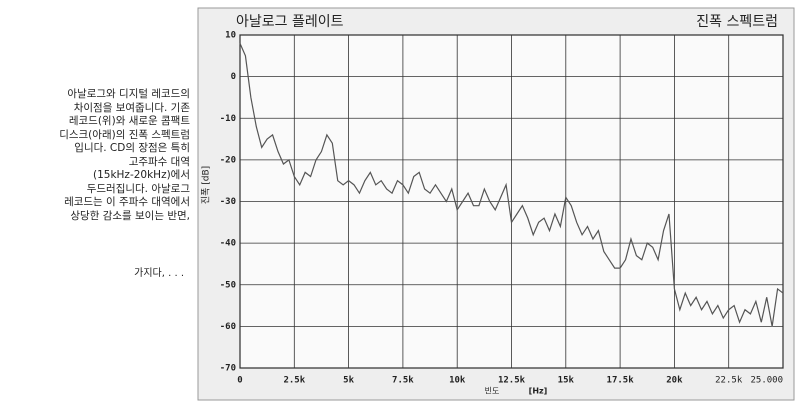  What do you see at coordinates (228, 327) in the screenshot?
I see `y-tick-label: -60` at bounding box center [228, 327].